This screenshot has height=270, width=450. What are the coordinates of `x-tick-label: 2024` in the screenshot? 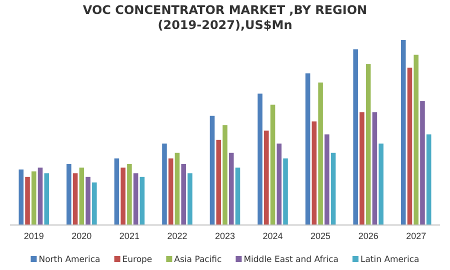 It's located at (272, 235).